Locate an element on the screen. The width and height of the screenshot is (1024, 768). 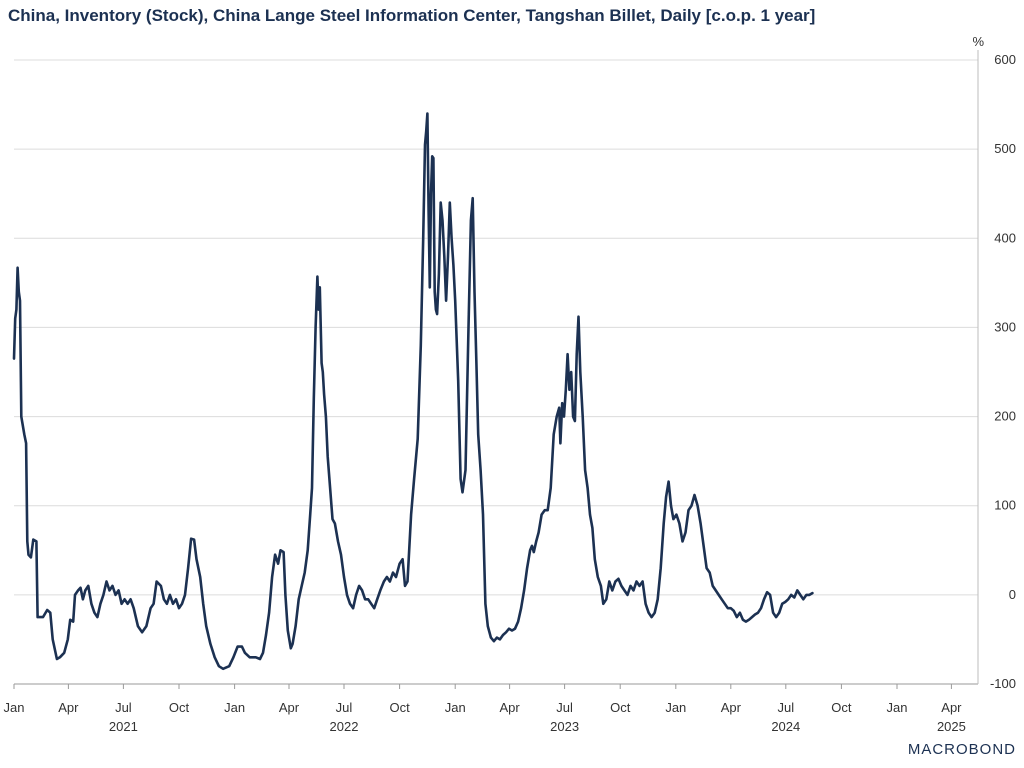
x-year-label: 2024 is located at coordinates (785, 726).